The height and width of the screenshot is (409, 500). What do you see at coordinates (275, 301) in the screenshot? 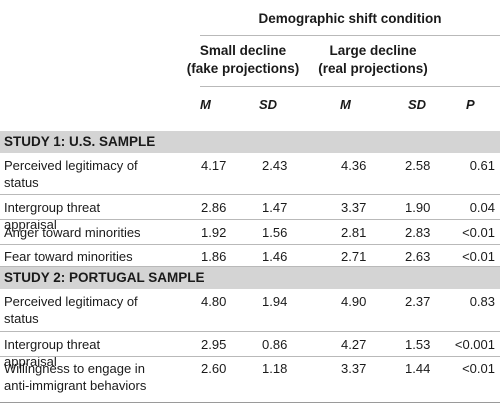
I see `cell-sd-small: 1.94` at bounding box center [275, 301].